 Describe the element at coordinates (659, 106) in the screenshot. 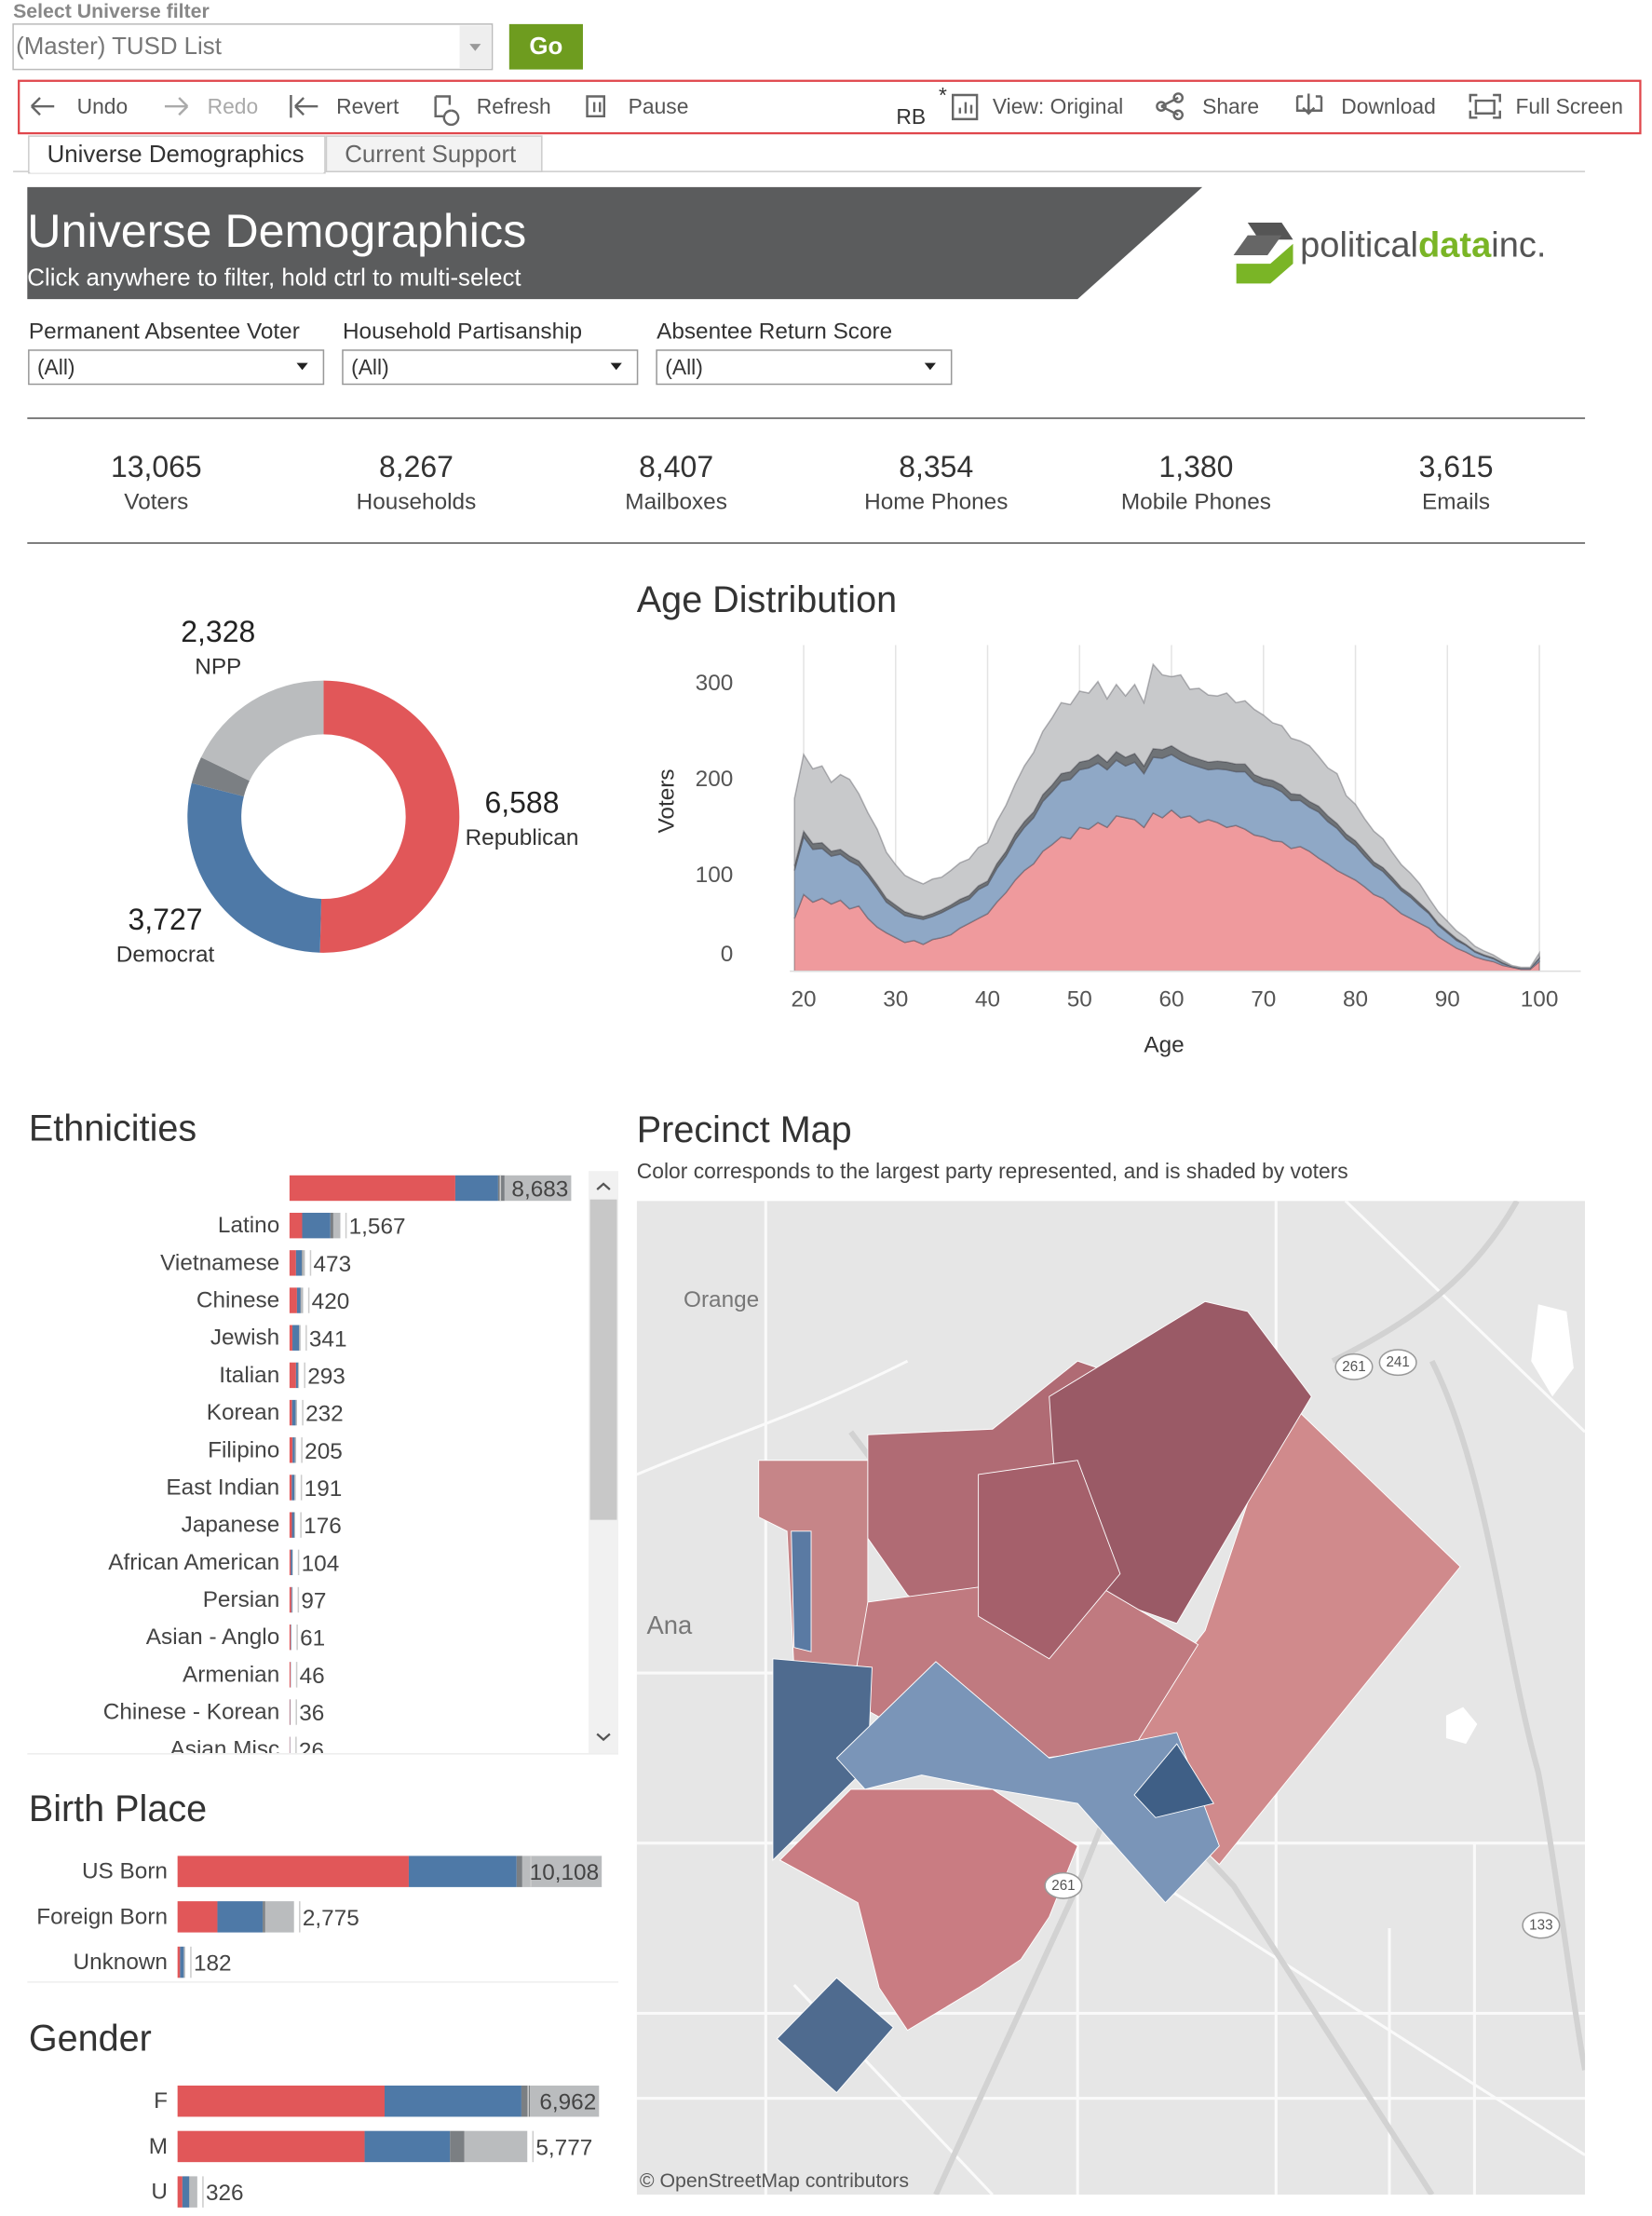

I see `pause: Pause` at that location.